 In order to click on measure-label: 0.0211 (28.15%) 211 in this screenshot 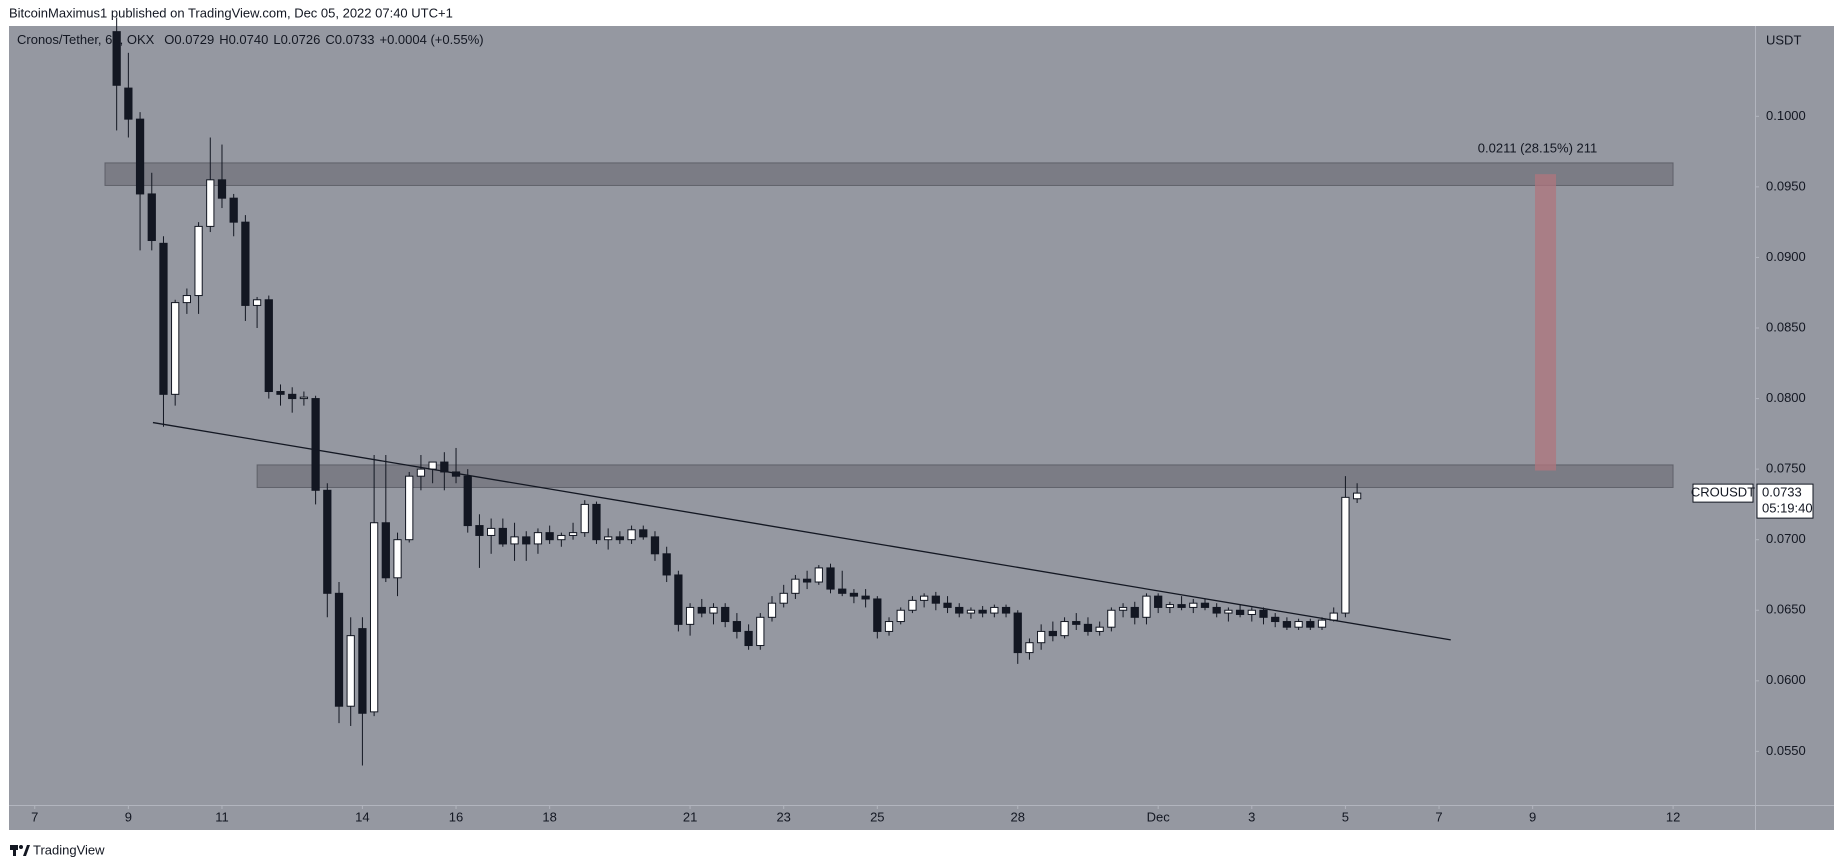, I will do `click(1538, 148)`.